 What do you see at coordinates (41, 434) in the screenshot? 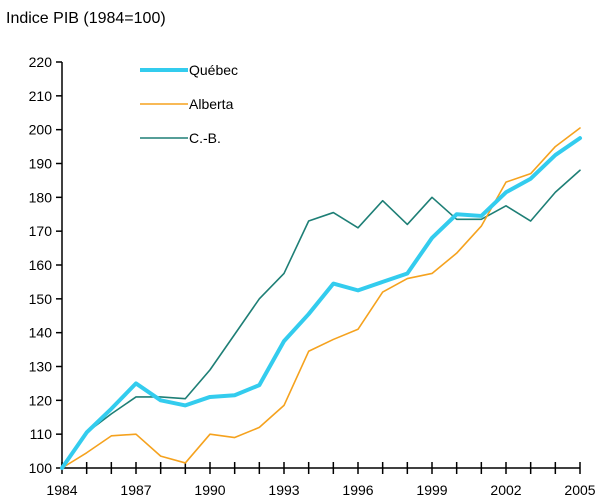
I see `y-tick-label: 110` at bounding box center [41, 434].